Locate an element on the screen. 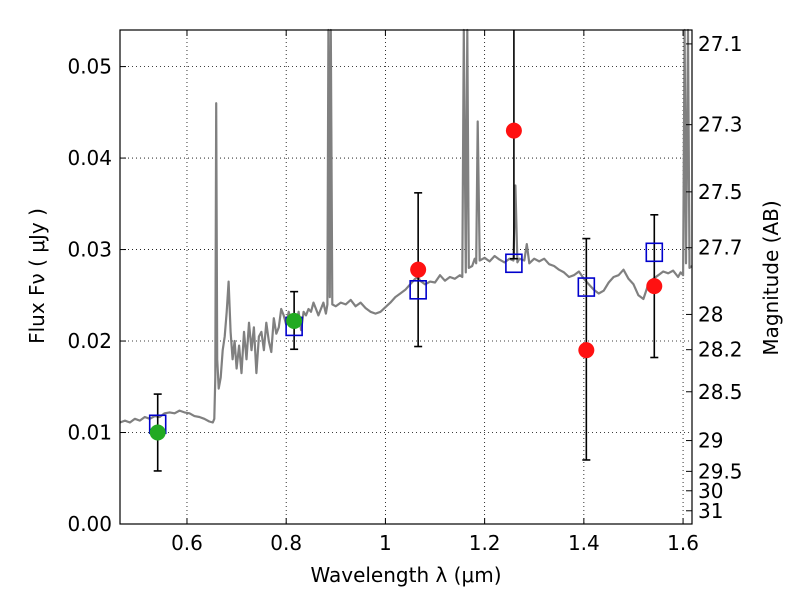 The width and height of the screenshot is (800, 600). x-tick-label: 1.2 is located at coordinates (485, 543).